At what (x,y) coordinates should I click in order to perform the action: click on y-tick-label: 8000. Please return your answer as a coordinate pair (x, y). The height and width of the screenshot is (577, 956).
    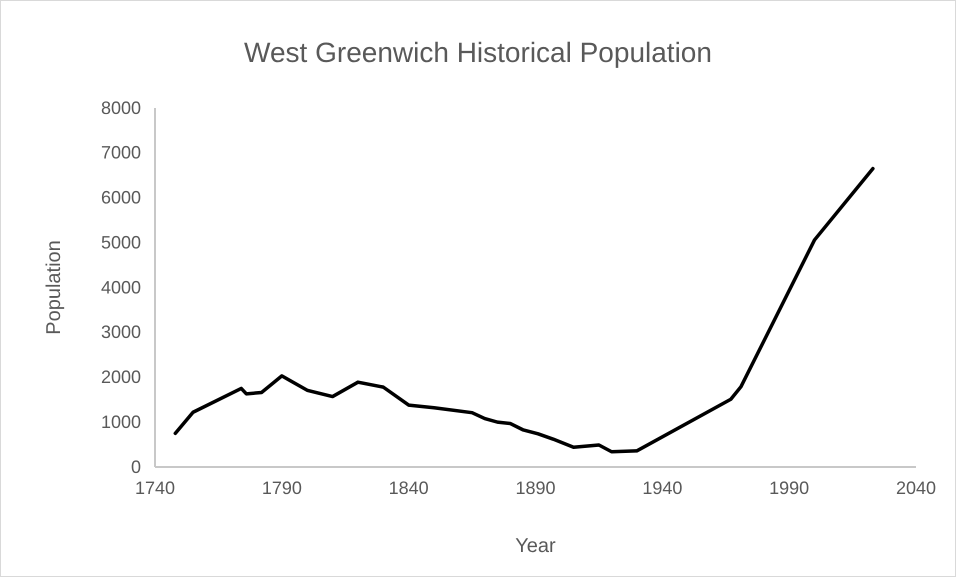
    Looking at the image, I should click on (120, 108).